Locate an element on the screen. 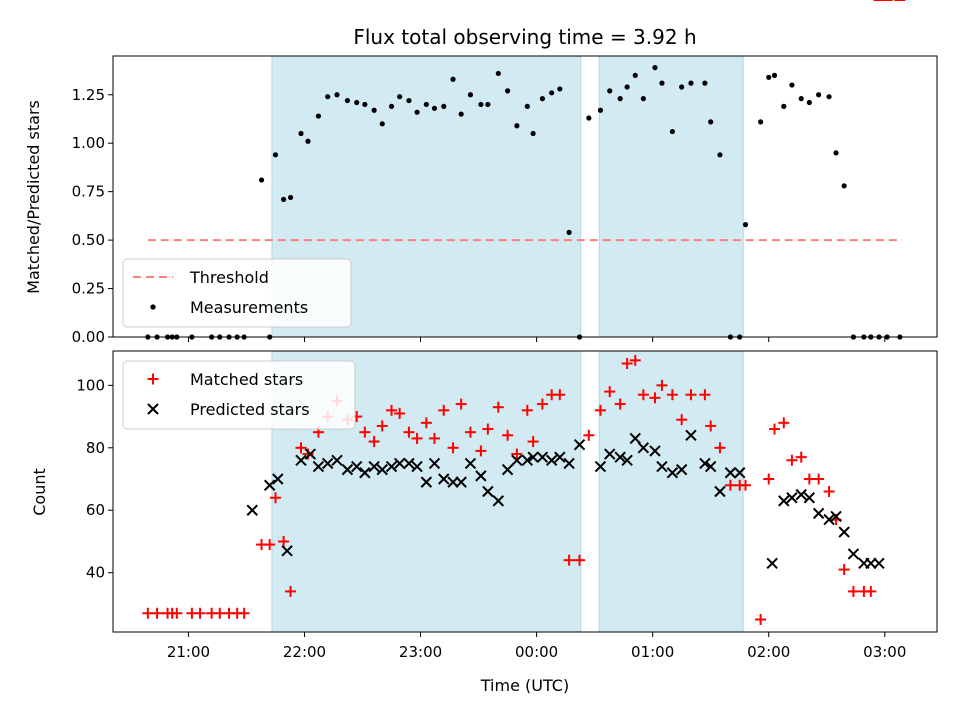 Image resolution: width=960 pixels, height=724 pixels. top-legend-box is located at coordinates (237, 293).